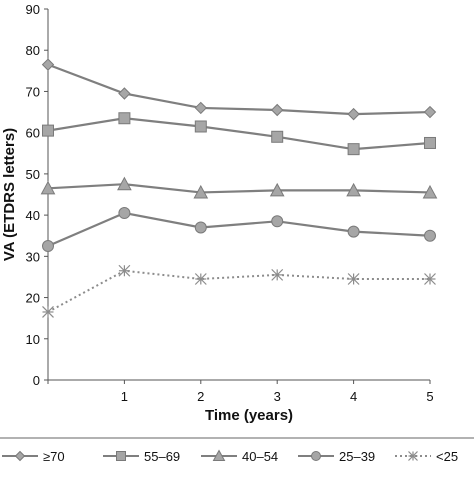  I want to click on y-tick-label: 60, so click(33, 133).